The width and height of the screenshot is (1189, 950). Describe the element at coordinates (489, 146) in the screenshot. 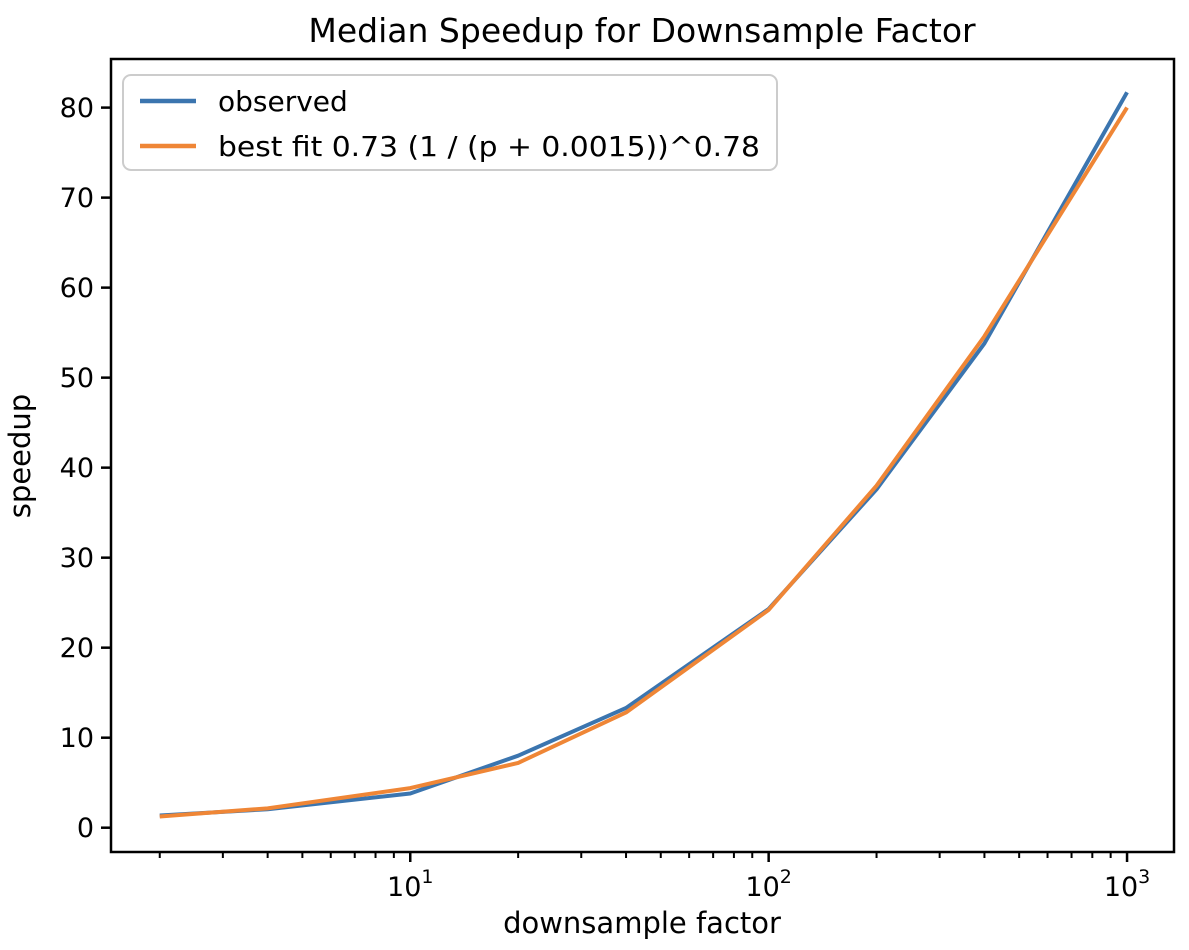

I see `legend-label-best-fit: best fit 0.73 (1 / (p + 0.0015))^0.78` at that location.